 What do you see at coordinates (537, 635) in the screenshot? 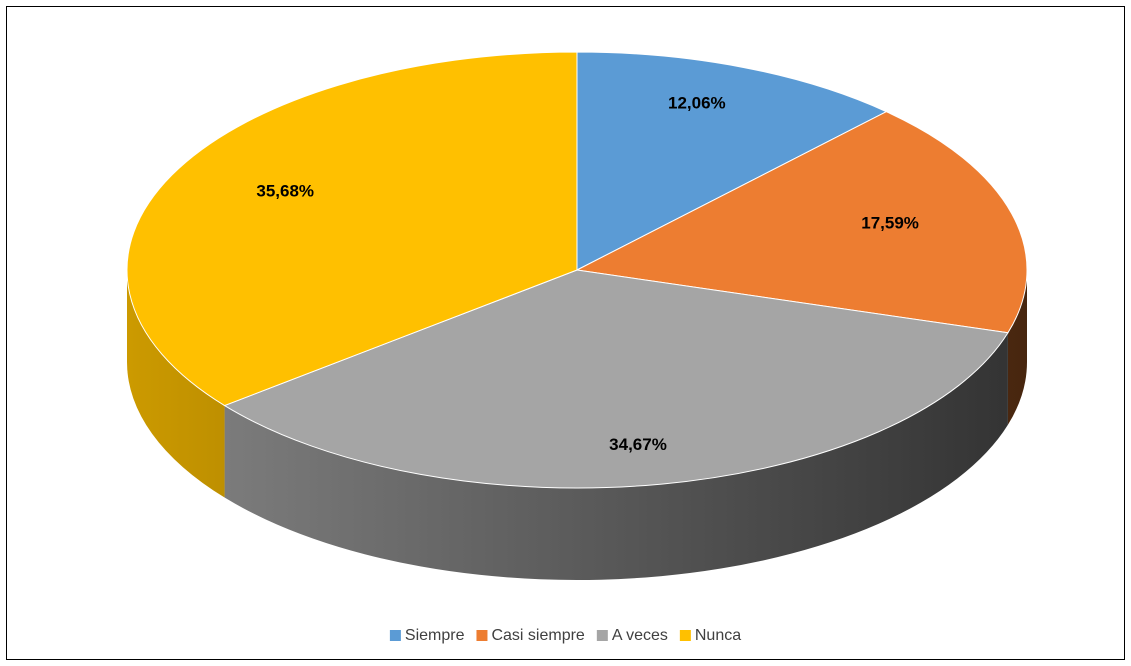
I see `legend-label: Casi siempre` at bounding box center [537, 635].